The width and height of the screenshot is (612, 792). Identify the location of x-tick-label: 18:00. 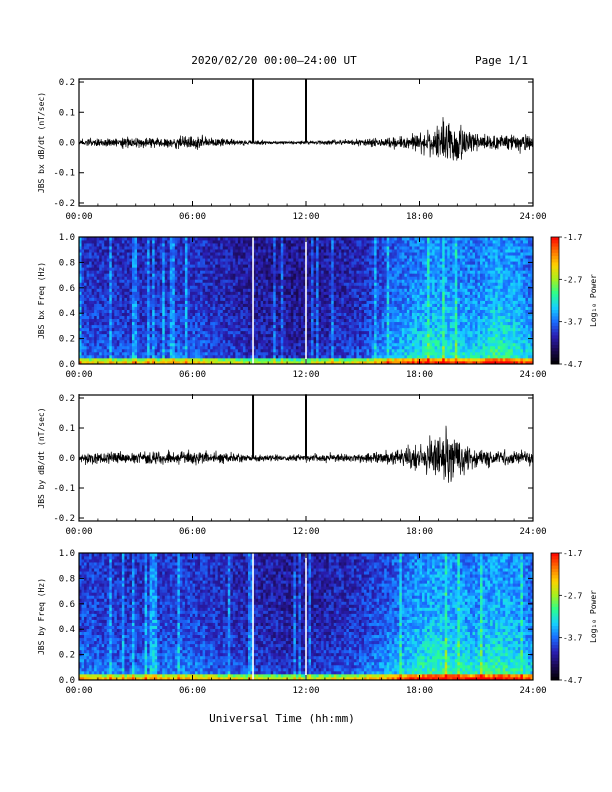
(419, 217).